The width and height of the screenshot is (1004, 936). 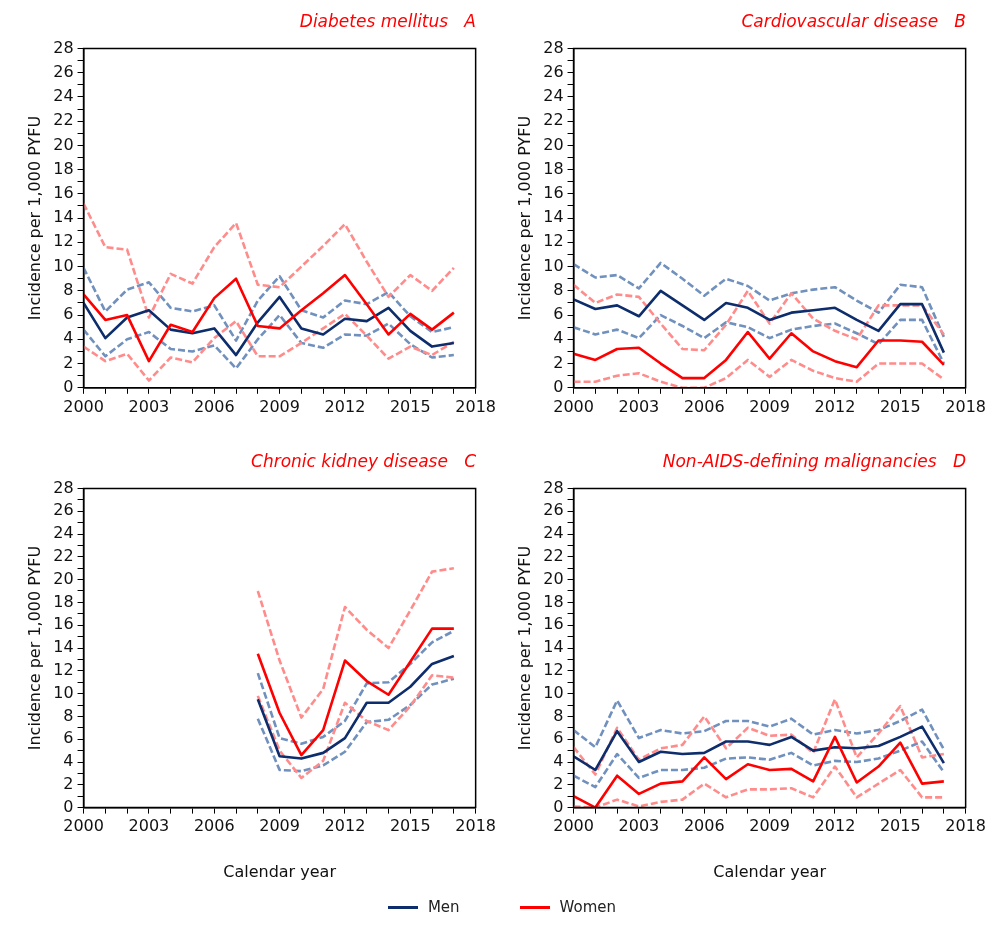 I want to click on legend-label: Women, so click(x=588, y=907).